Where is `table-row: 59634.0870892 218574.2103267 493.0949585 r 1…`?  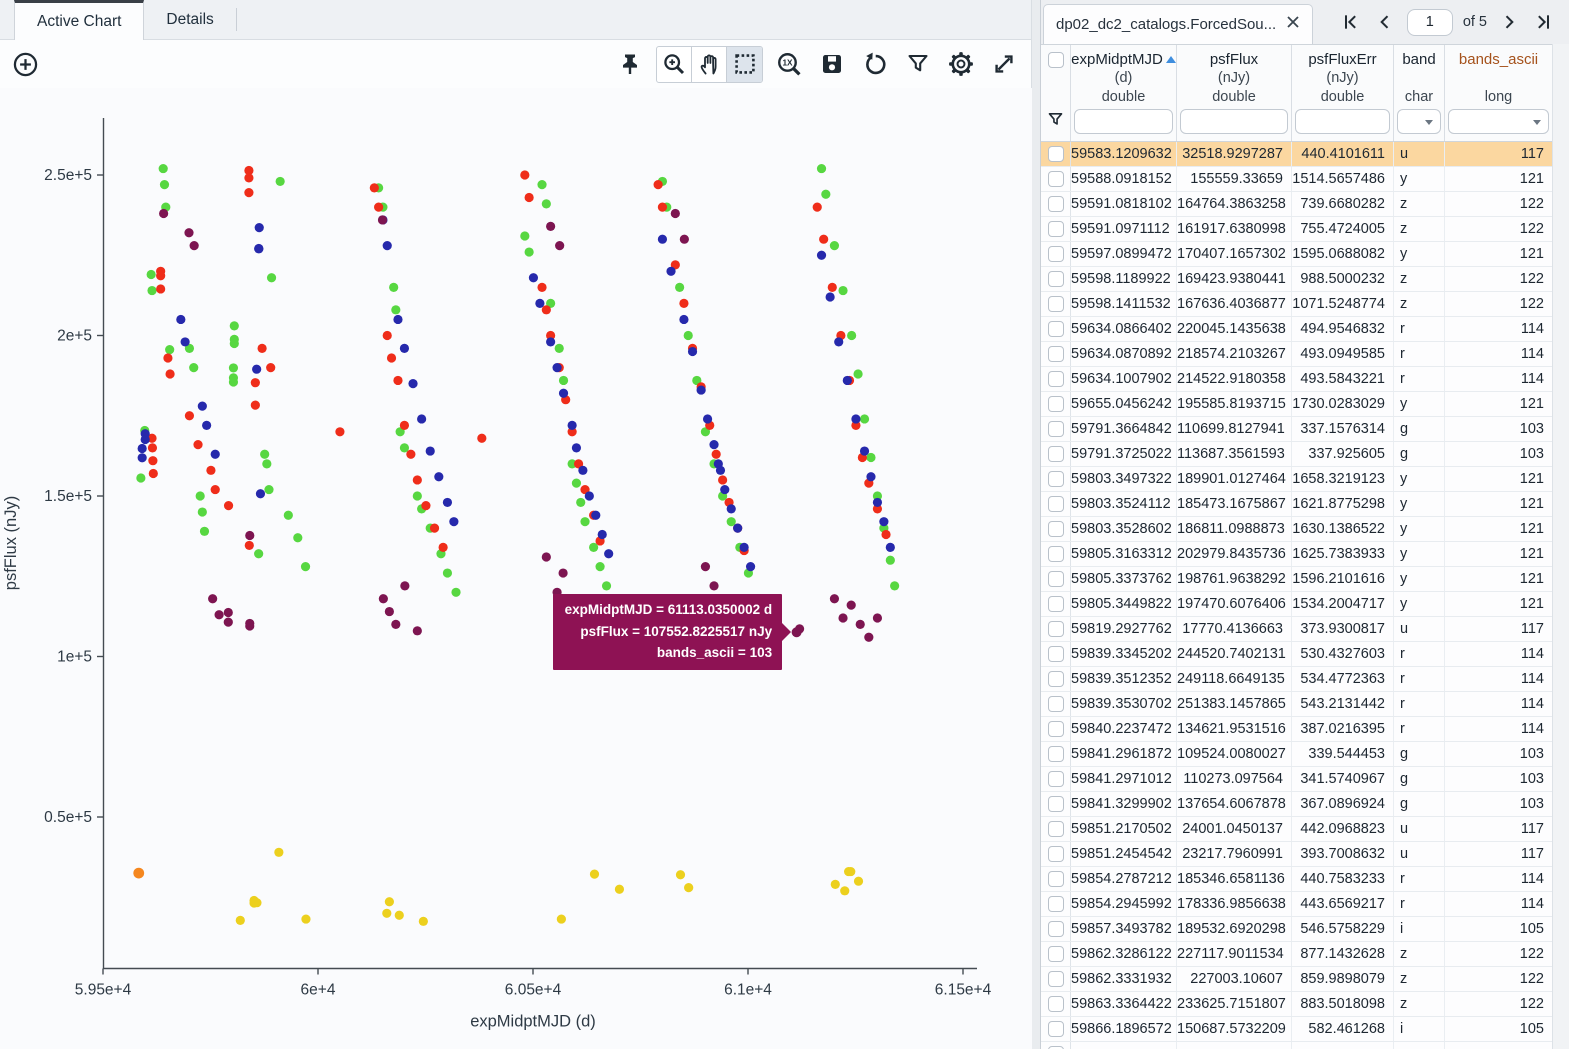 table-row: 59634.0870892 218574.2103267 493.0949585 r 1… is located at coordinates (1305, 354).